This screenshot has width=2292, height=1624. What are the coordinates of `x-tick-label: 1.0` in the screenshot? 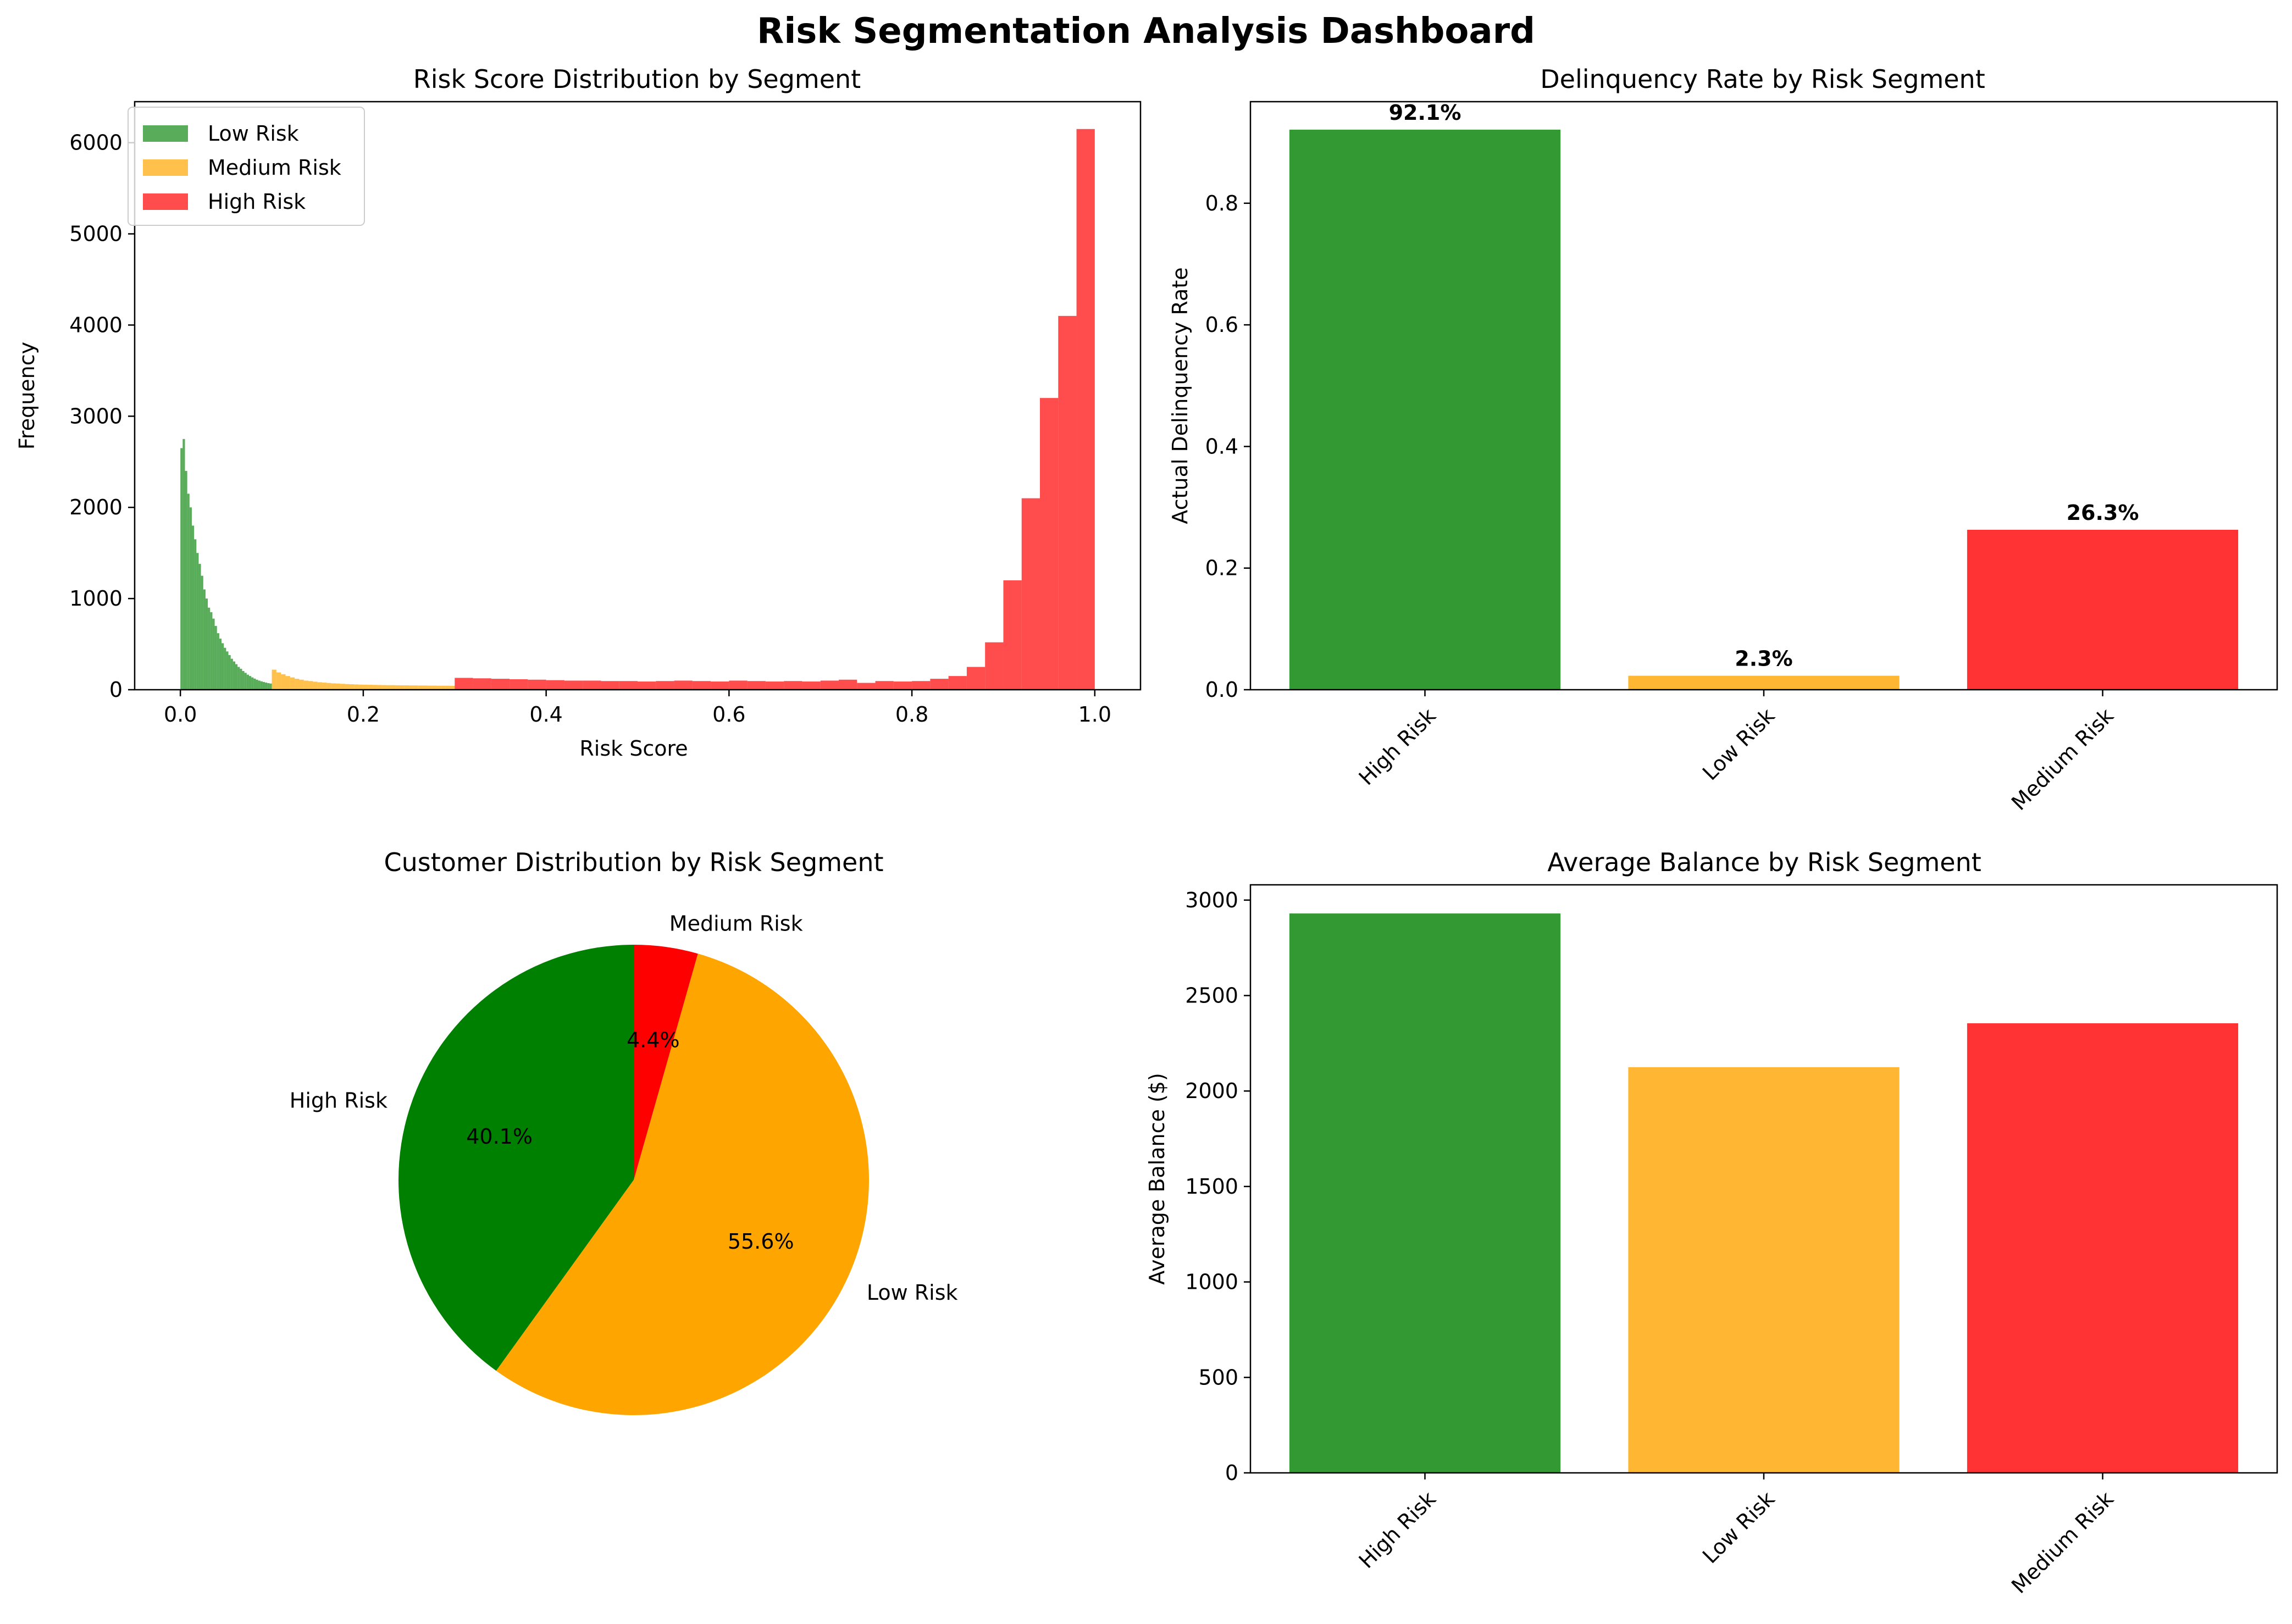 It's located at (1094, 714).